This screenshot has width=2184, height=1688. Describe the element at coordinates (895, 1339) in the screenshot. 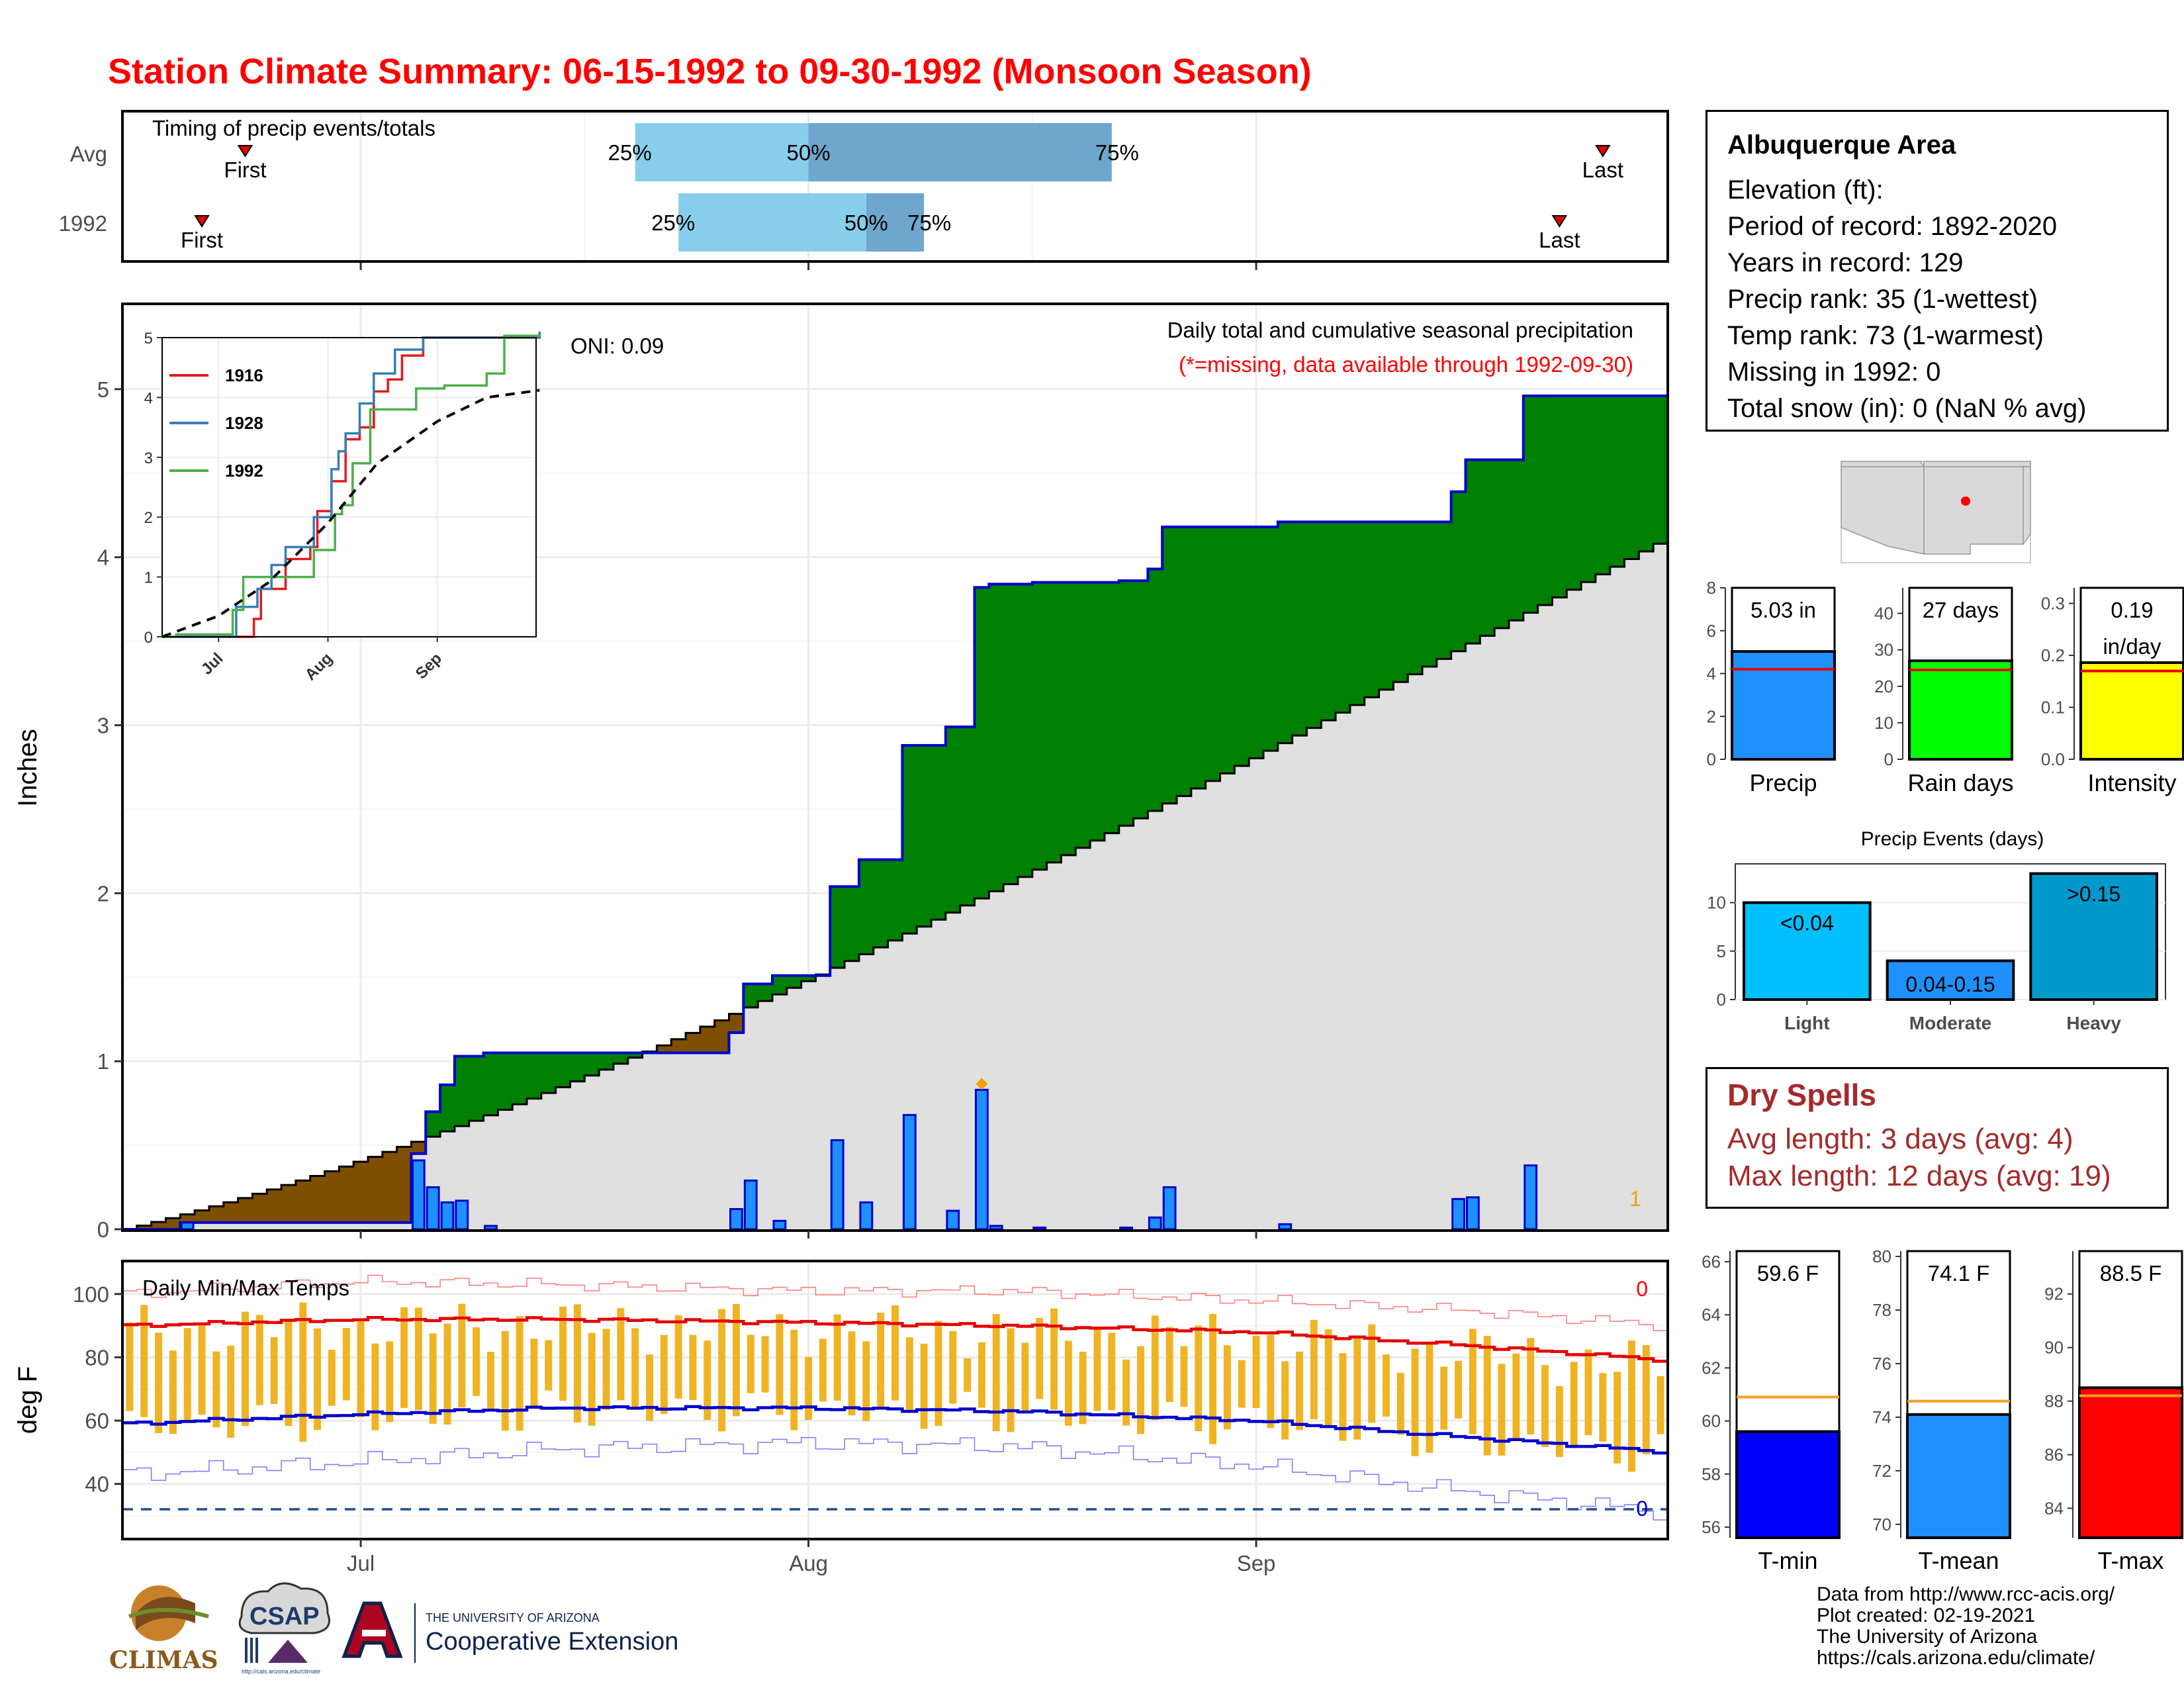

I see `avg-max-line` at that location.